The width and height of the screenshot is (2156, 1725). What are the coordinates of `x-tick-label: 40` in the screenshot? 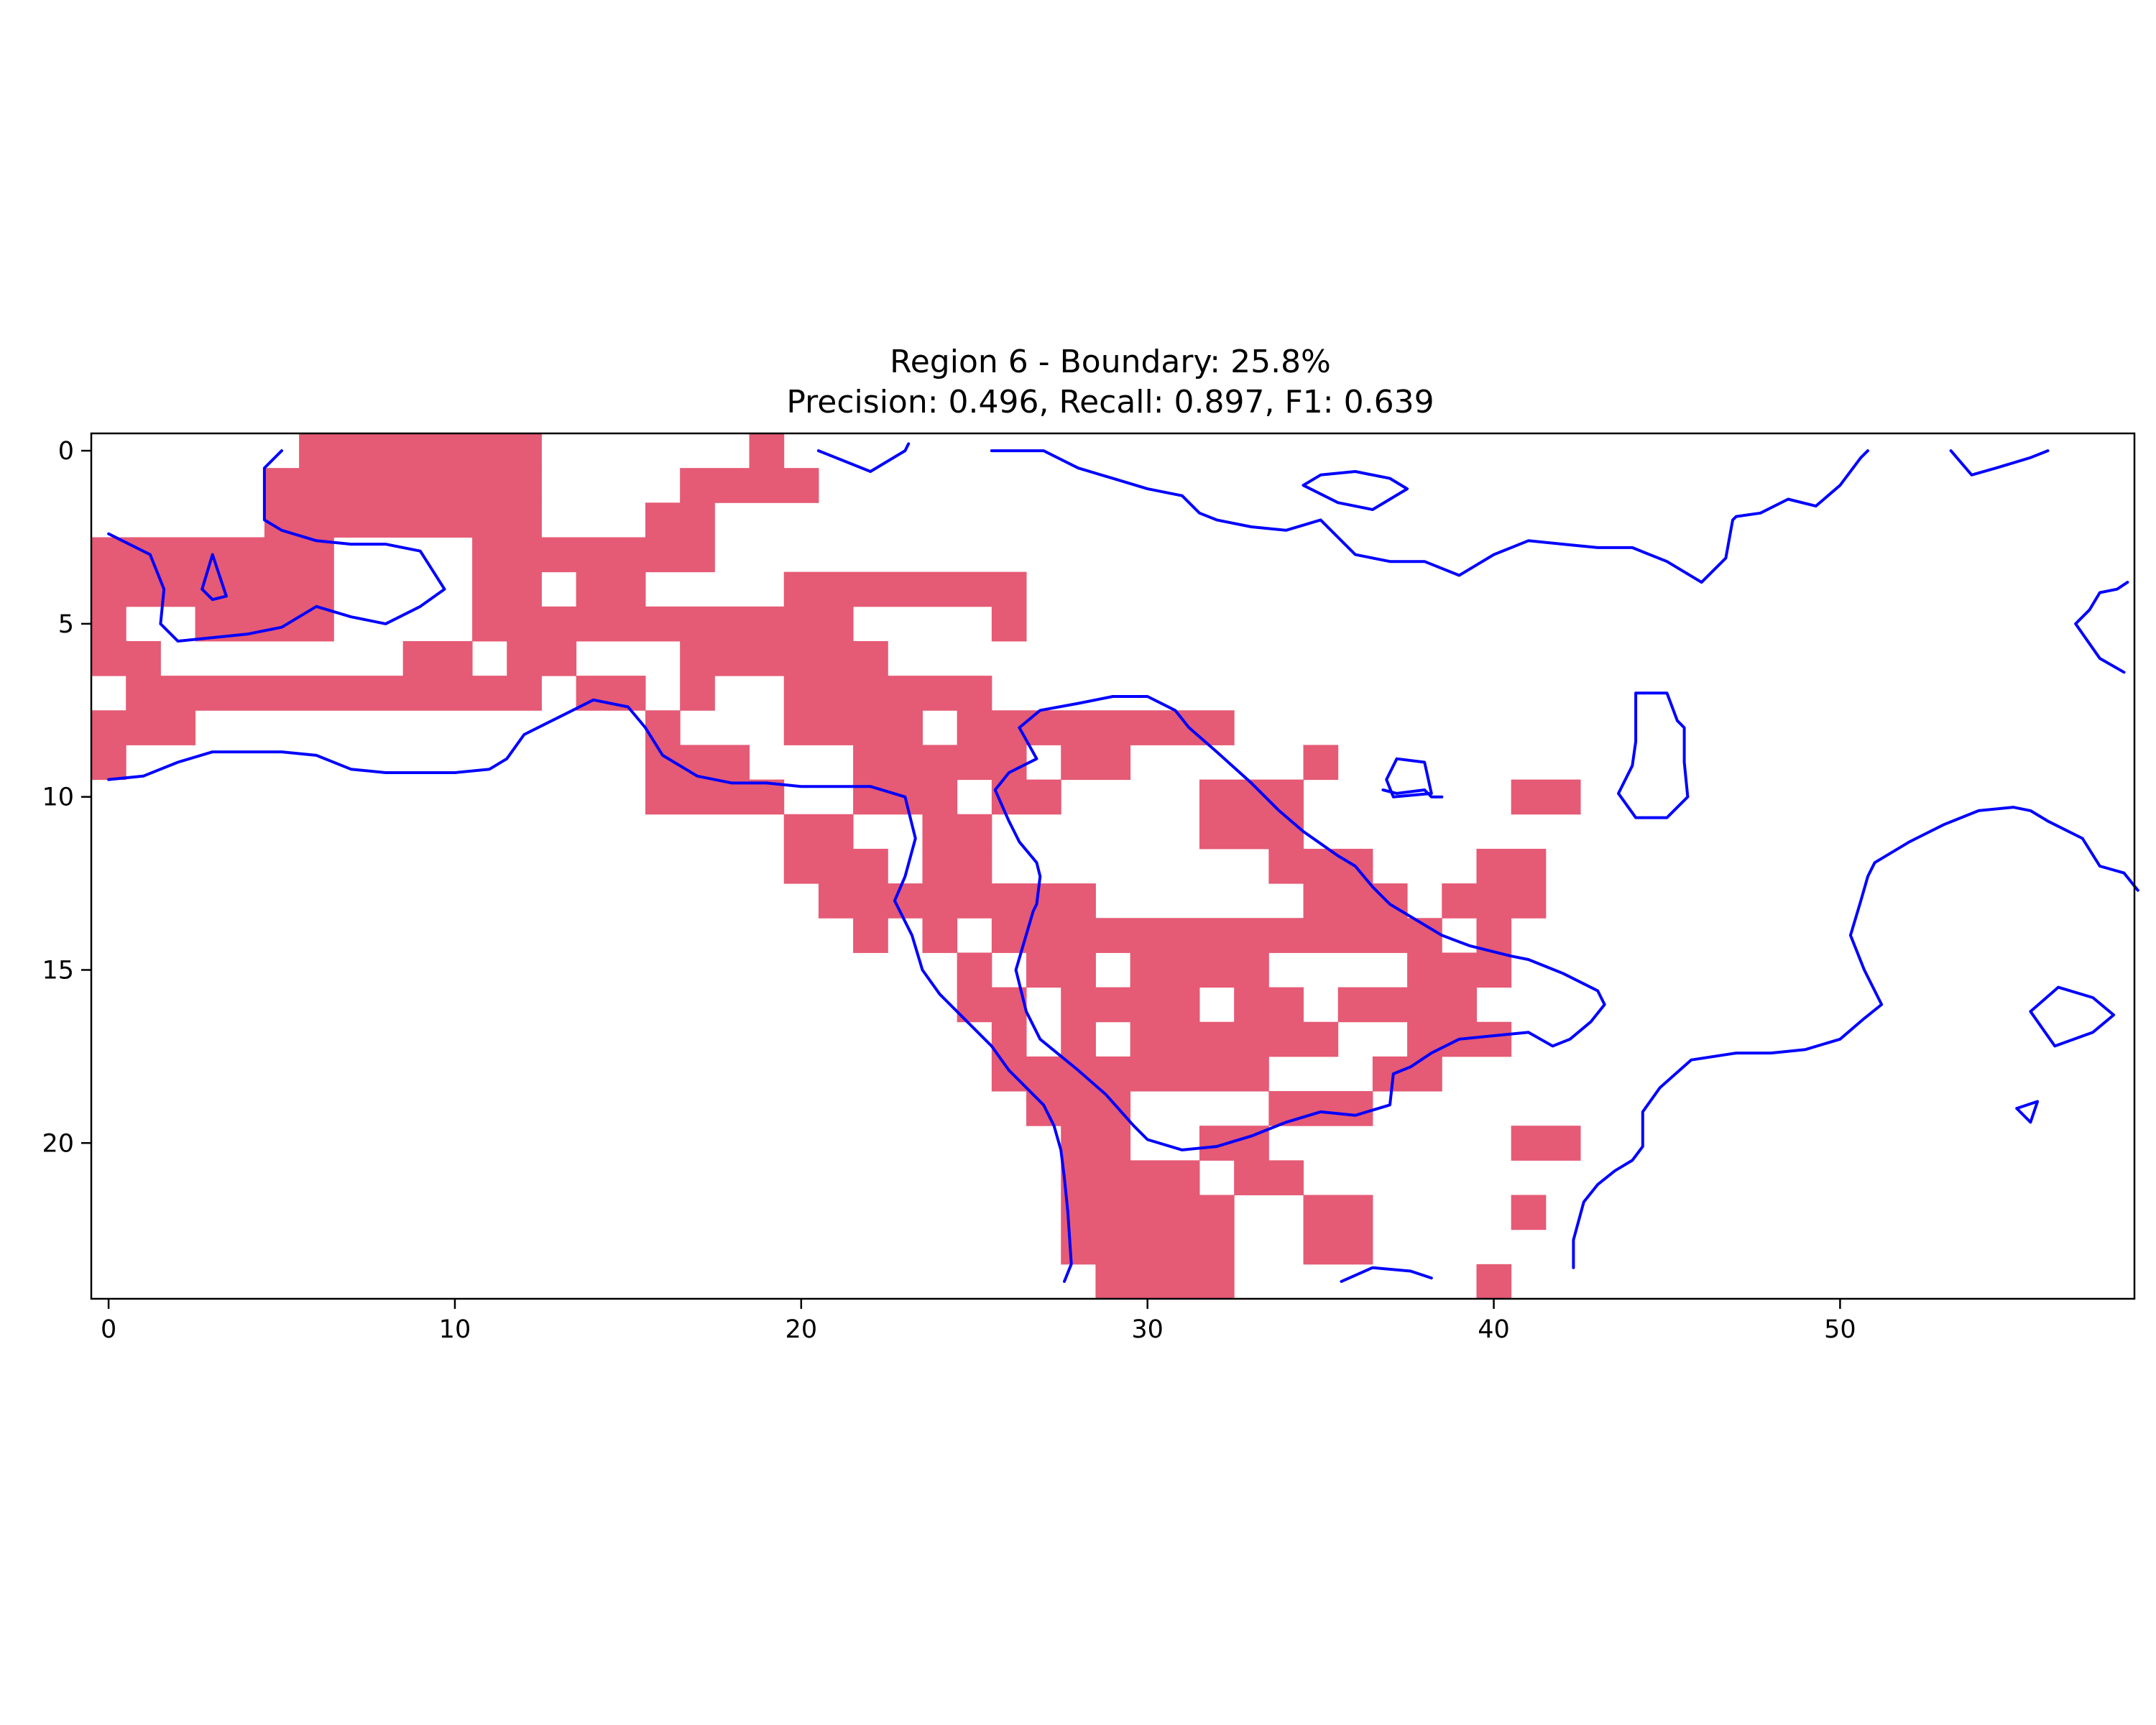 It's located at (1494, 1329).